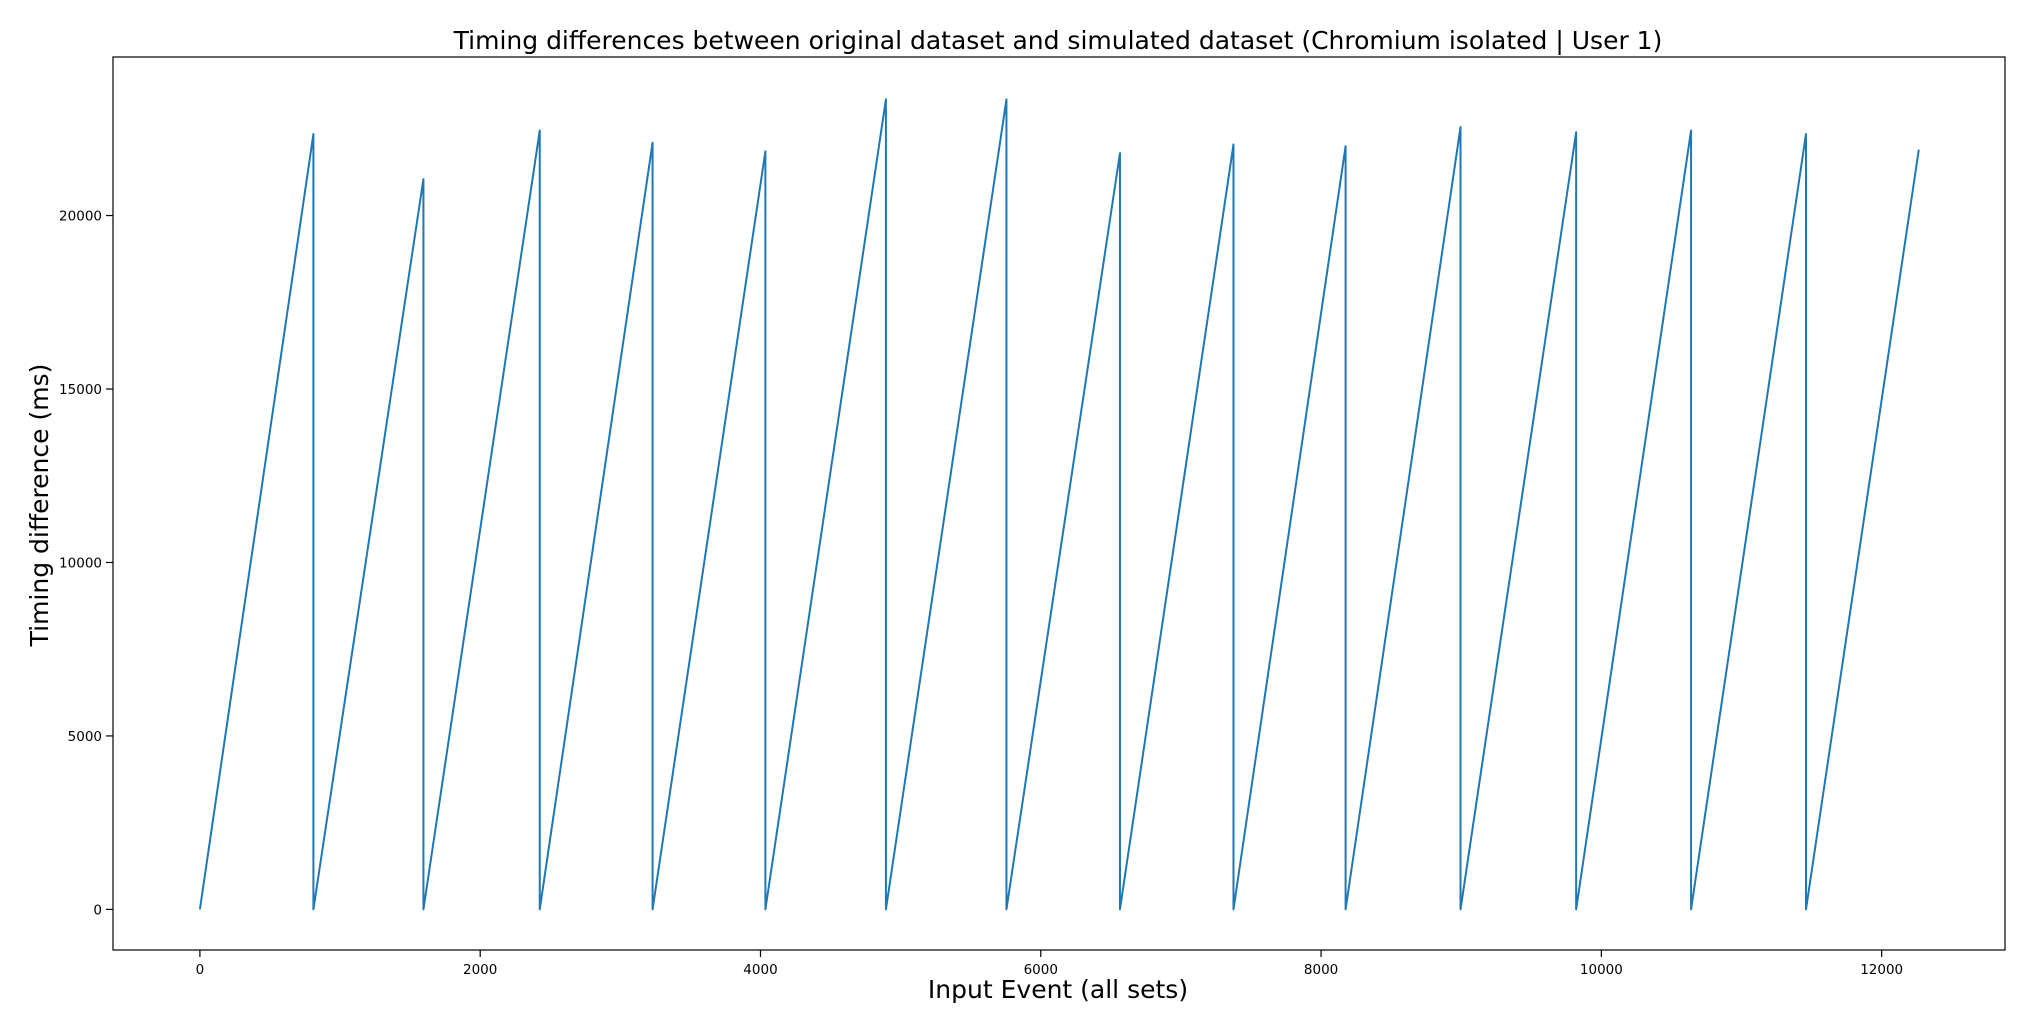 Image resolution: width=2030 pixels, height=1030 pixels. What do you see at coordinates (480, 970) in the screenshot?
I see `x-tick-label: 2000` at bounding box center [480, 970].